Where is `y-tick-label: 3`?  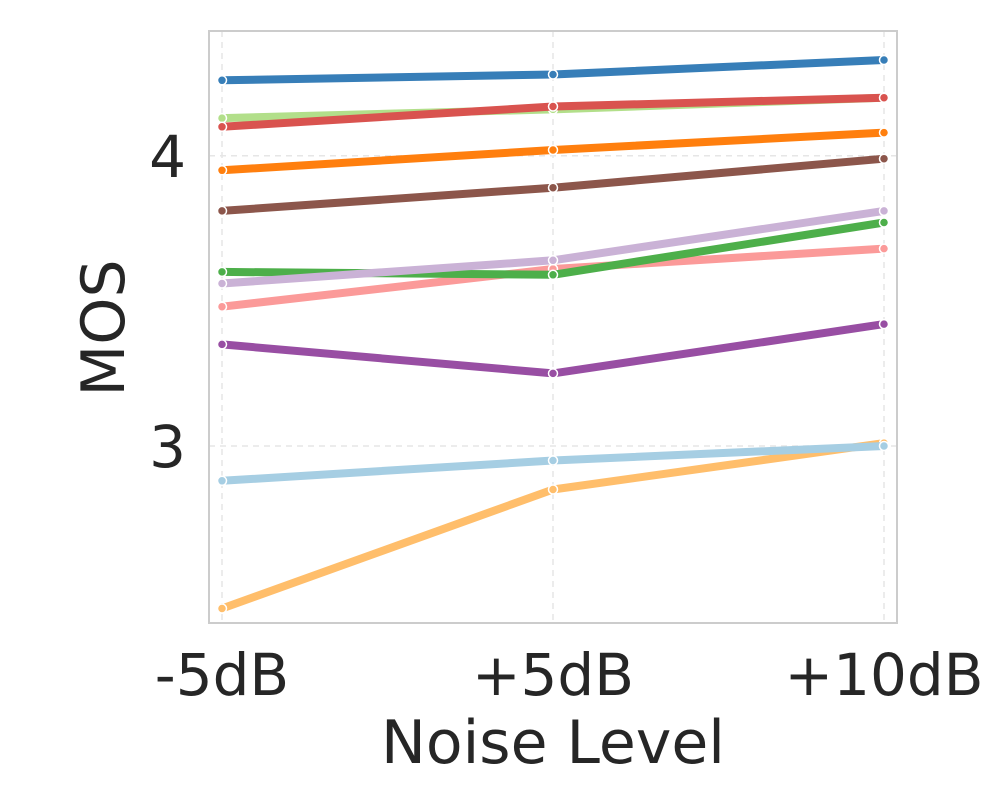
y-tick-label: 3 is located at coordinates (167, 447).